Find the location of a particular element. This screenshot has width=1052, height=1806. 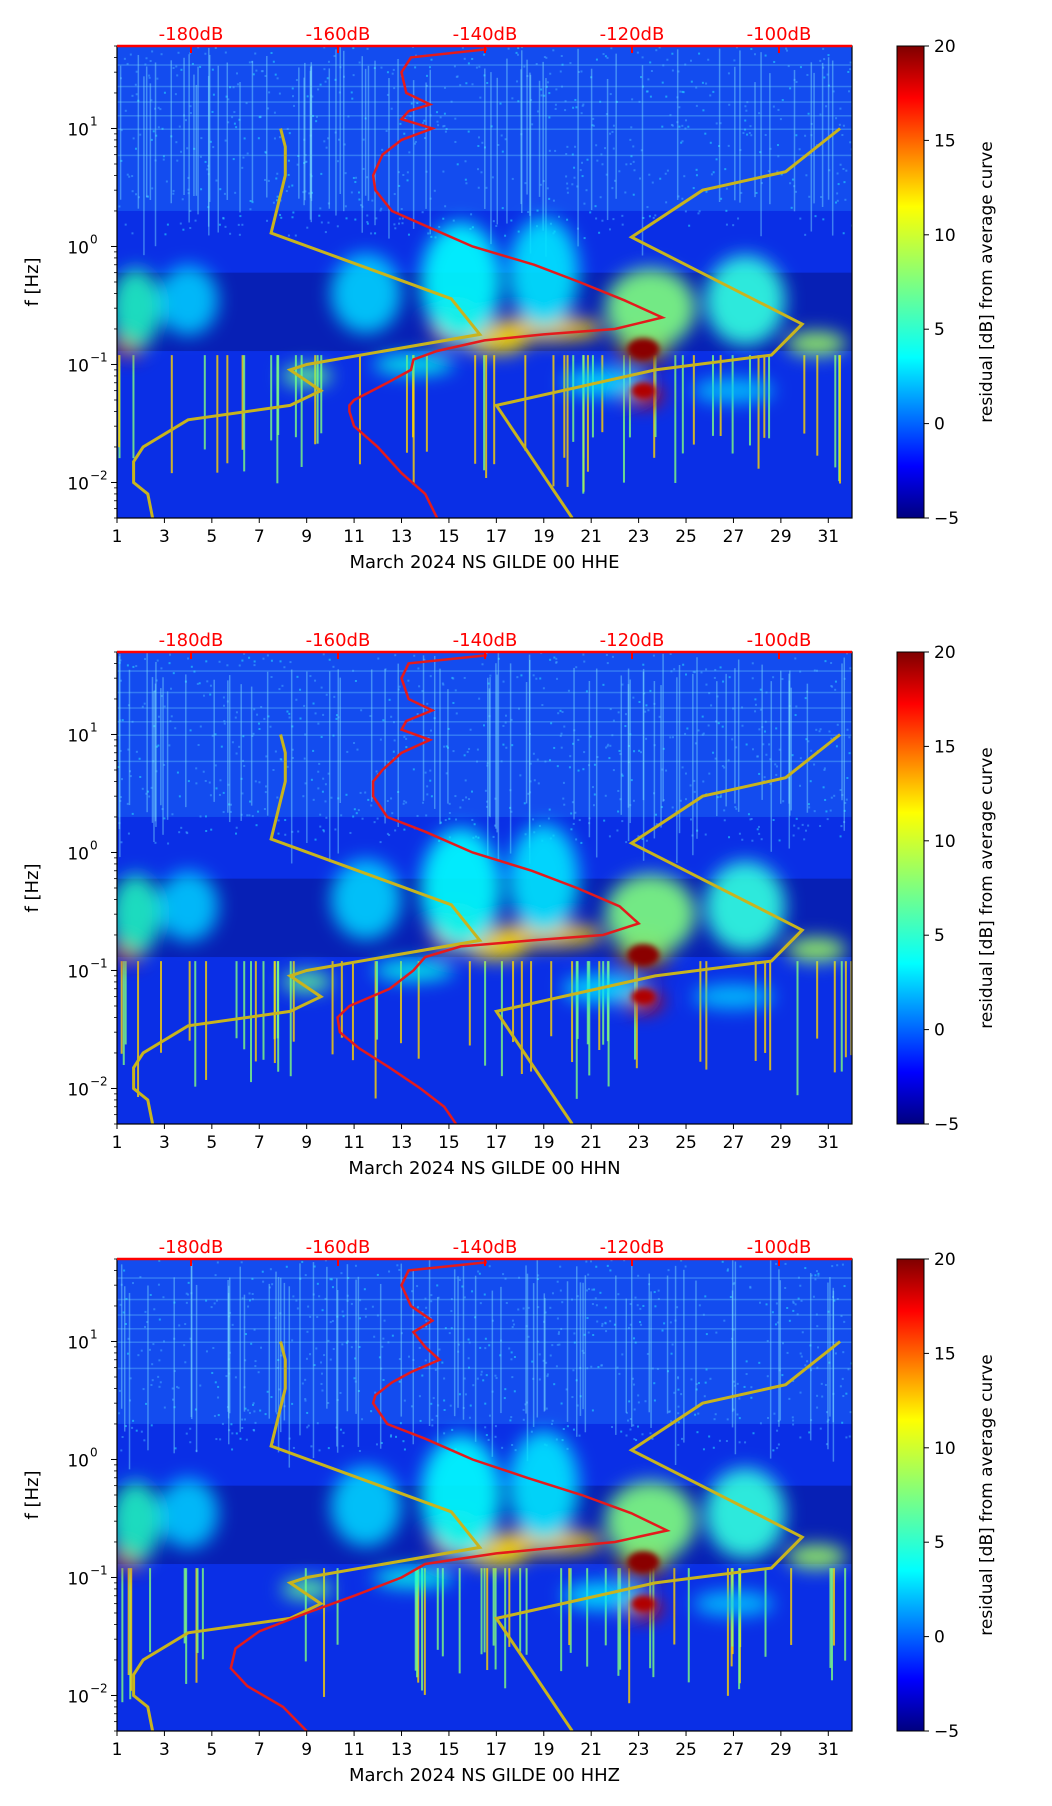

noise-model-line is located at coordinates (667, 322).